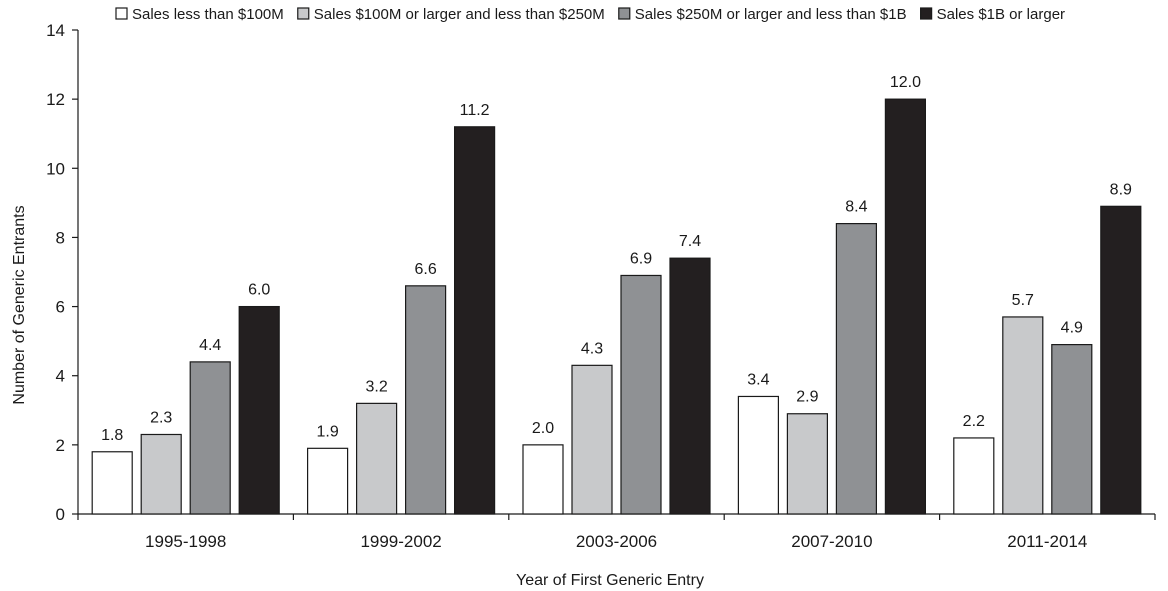 This screenshot has width=1168, height=591. I want to click on y-axis: 0 2 4 6 8 10 12 14, so click(62, 272).